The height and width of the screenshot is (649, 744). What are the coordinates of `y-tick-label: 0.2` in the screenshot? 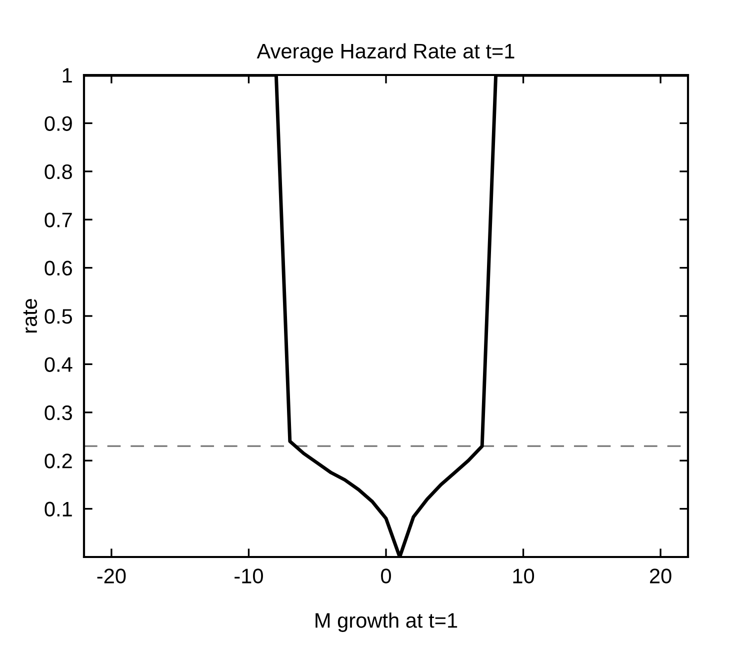 It's located at (58, 461).